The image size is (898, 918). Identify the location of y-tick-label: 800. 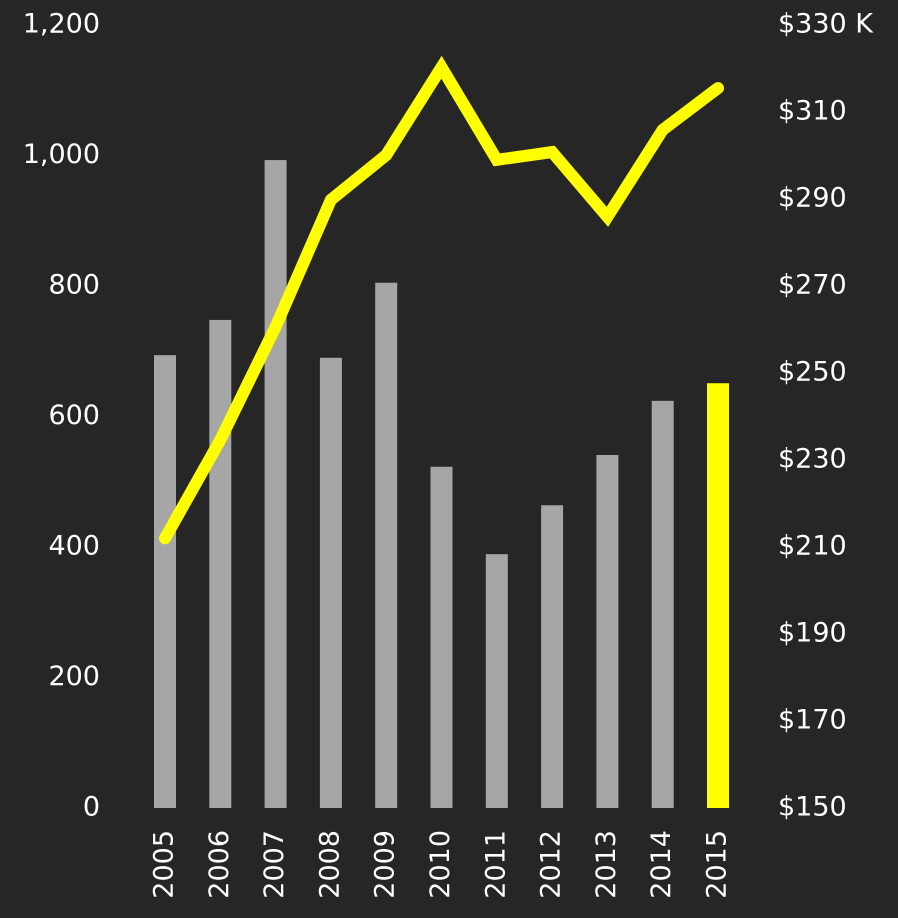
(74, 285).